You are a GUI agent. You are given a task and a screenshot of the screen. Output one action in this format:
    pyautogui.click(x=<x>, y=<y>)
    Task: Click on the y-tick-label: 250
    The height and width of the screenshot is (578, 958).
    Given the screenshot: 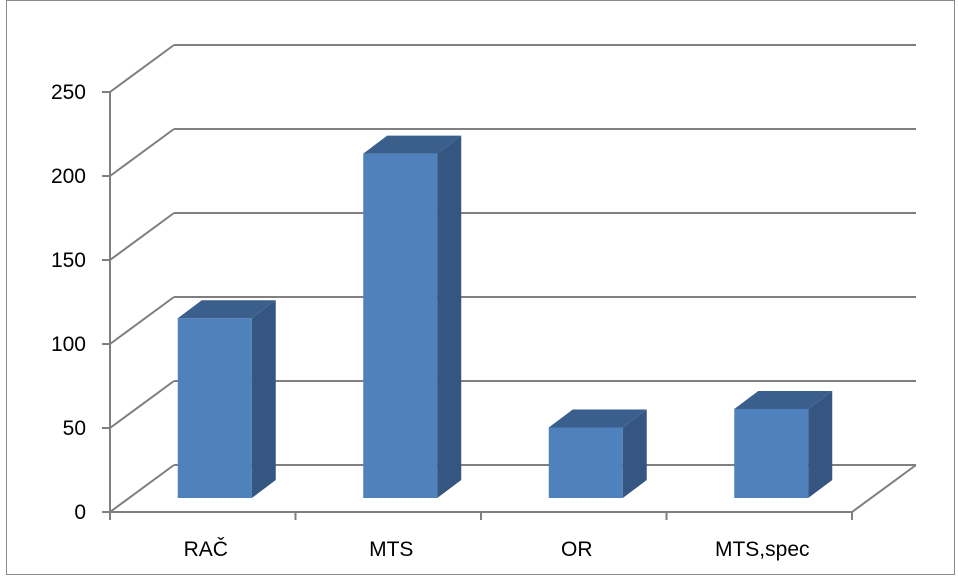 What is the action you would take?
    pyautogui.click(x=68, y=92)
    